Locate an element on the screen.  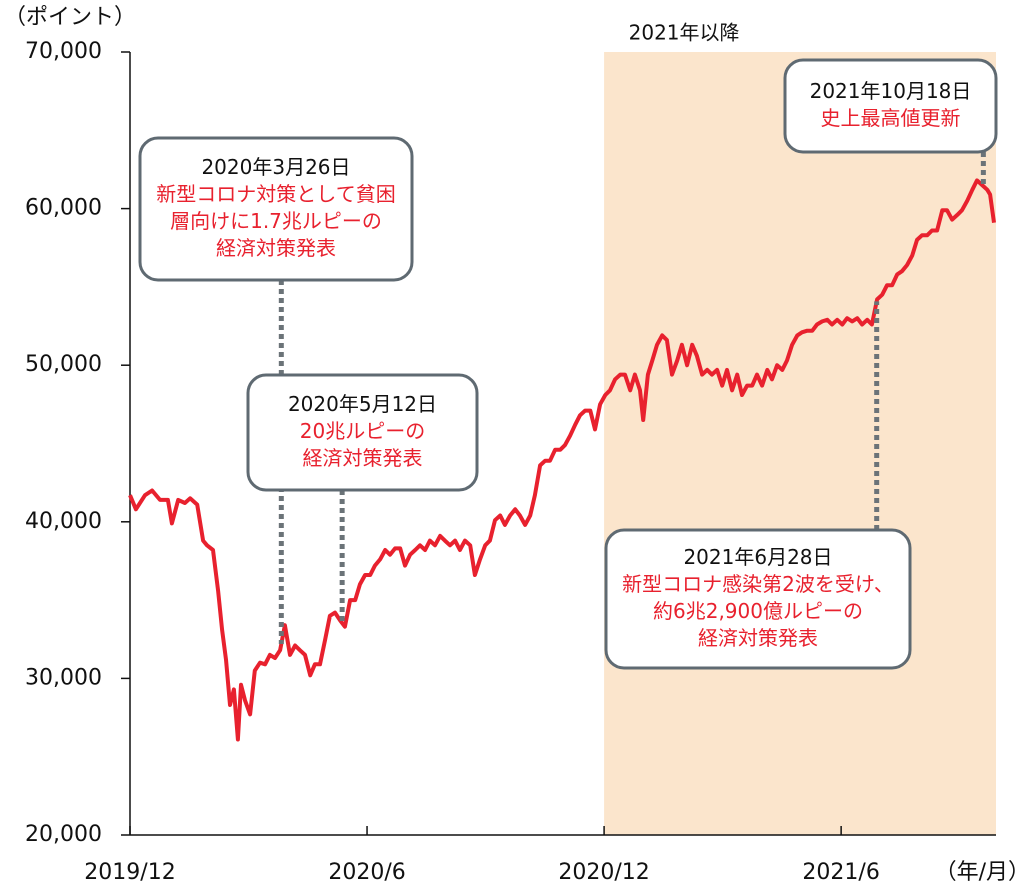
callout-text: 層向けに1.7兆ルピーの is located at coordinates (276, 221).